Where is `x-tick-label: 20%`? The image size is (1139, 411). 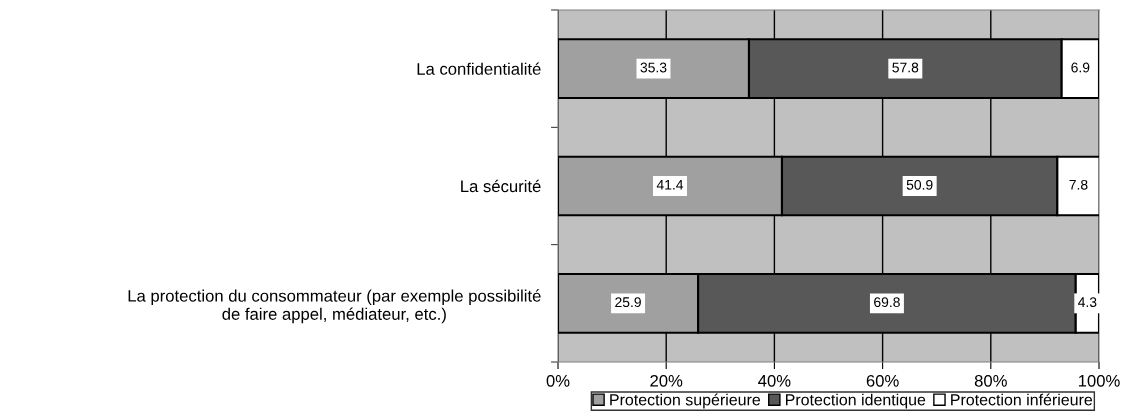 x-tick-label: 20% is located at coordinates (666, 380).